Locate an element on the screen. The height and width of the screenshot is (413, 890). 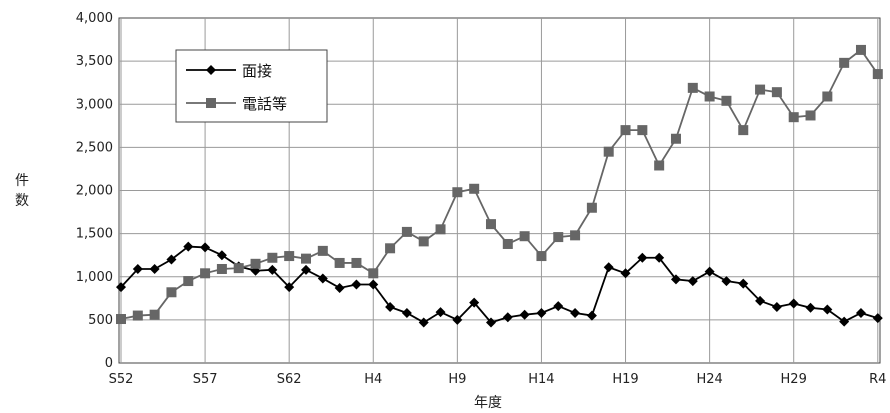
legend-box is located at coordinates (251, 86).